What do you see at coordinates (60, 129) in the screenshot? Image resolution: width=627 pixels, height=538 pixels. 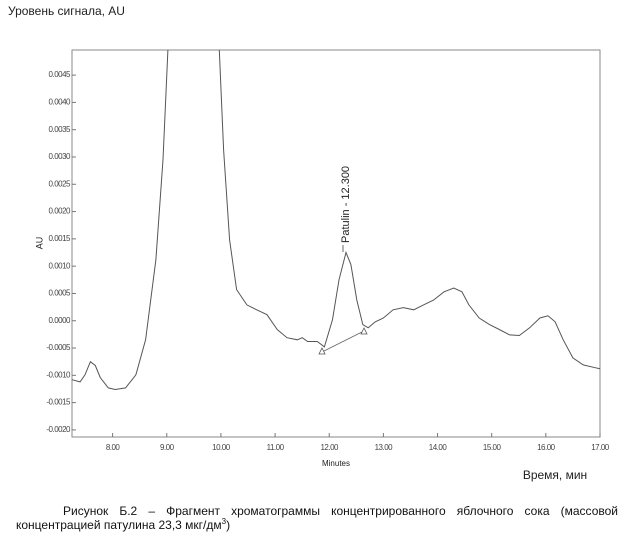 I see `y-tick-label: 0.0035` at bounding box center [60, 129].